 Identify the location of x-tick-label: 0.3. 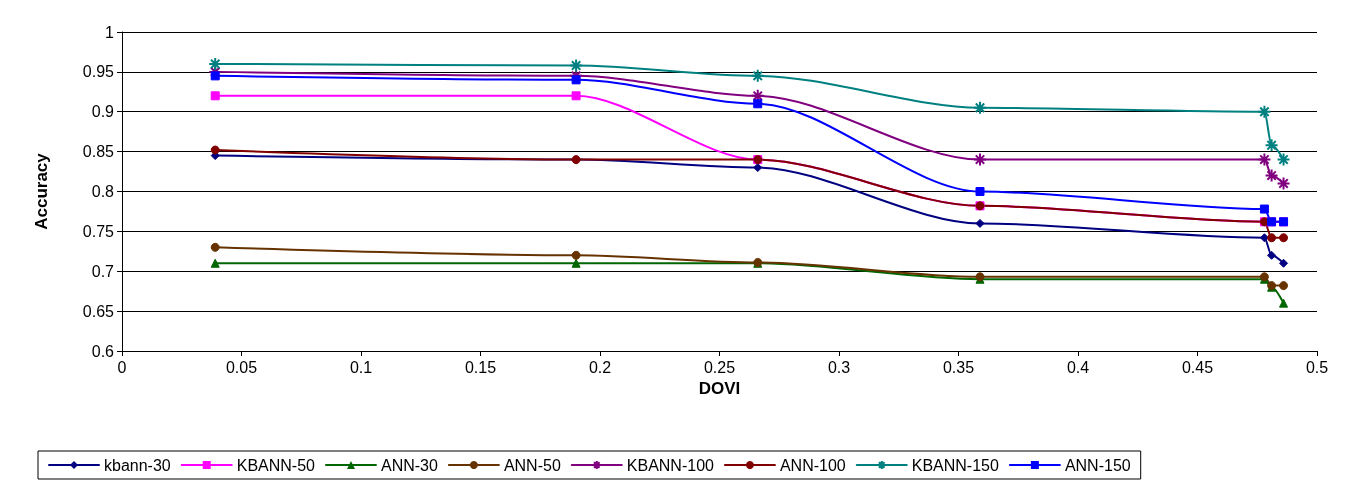
(839, 367).